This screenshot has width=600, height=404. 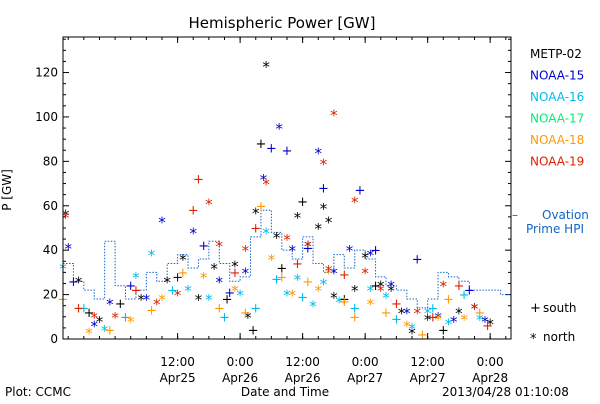 What do you see at coordinates (282, 23) in the screenshot?
I see `chart-title: Hemispheric Power [GW]` at bounding box center [282, 23].